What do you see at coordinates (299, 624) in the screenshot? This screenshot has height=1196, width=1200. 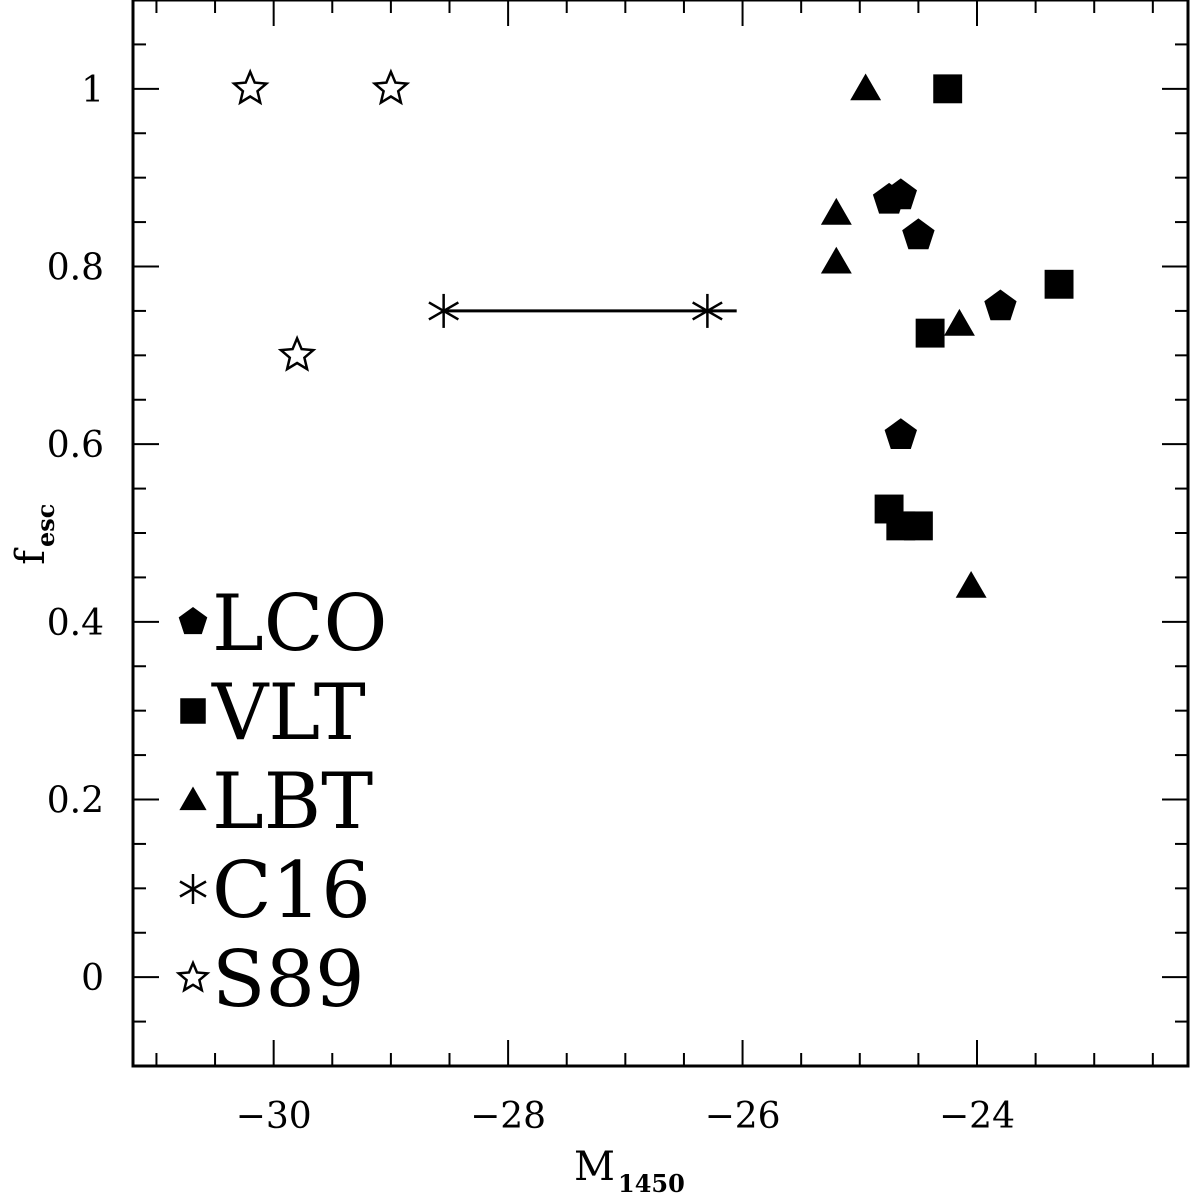 I see `legend-lco-label: LCO` at bounding box center [299, 624].